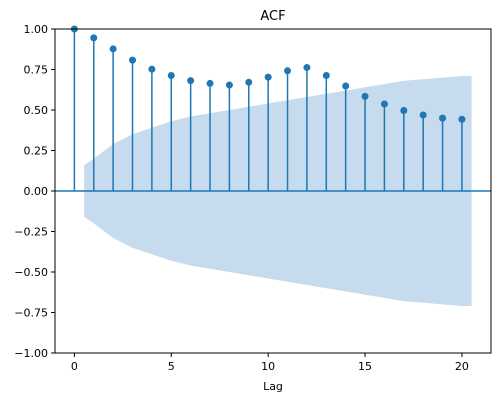 Image resolution: width=500 pixels, height=401 pixels. I want to click on x-tick-label: 15, so click(365, 366).